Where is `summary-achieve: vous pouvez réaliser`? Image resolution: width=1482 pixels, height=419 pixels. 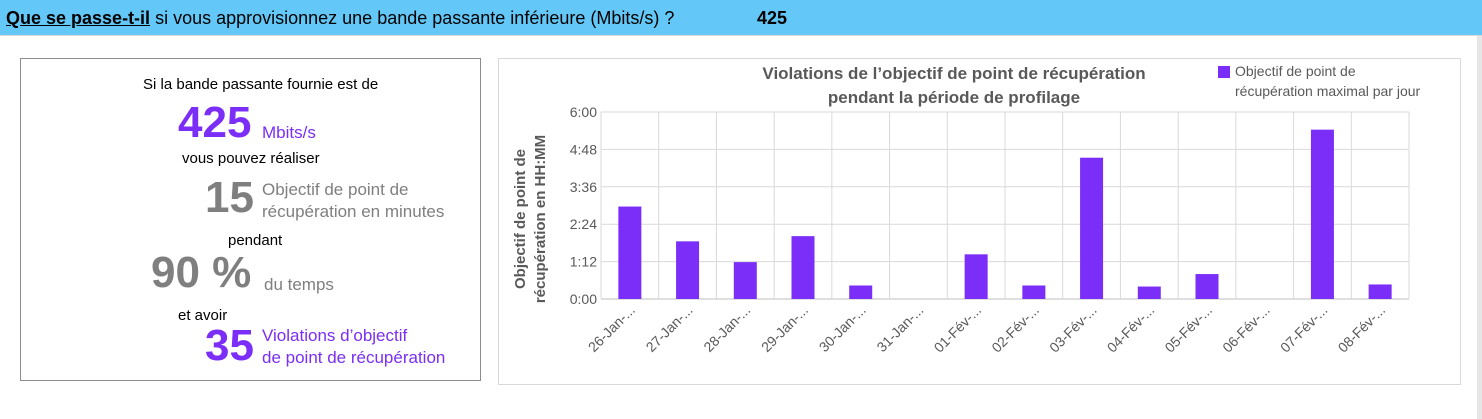
summary-achieve: vous pouvez réaliser is located at coordinates (251, 158).